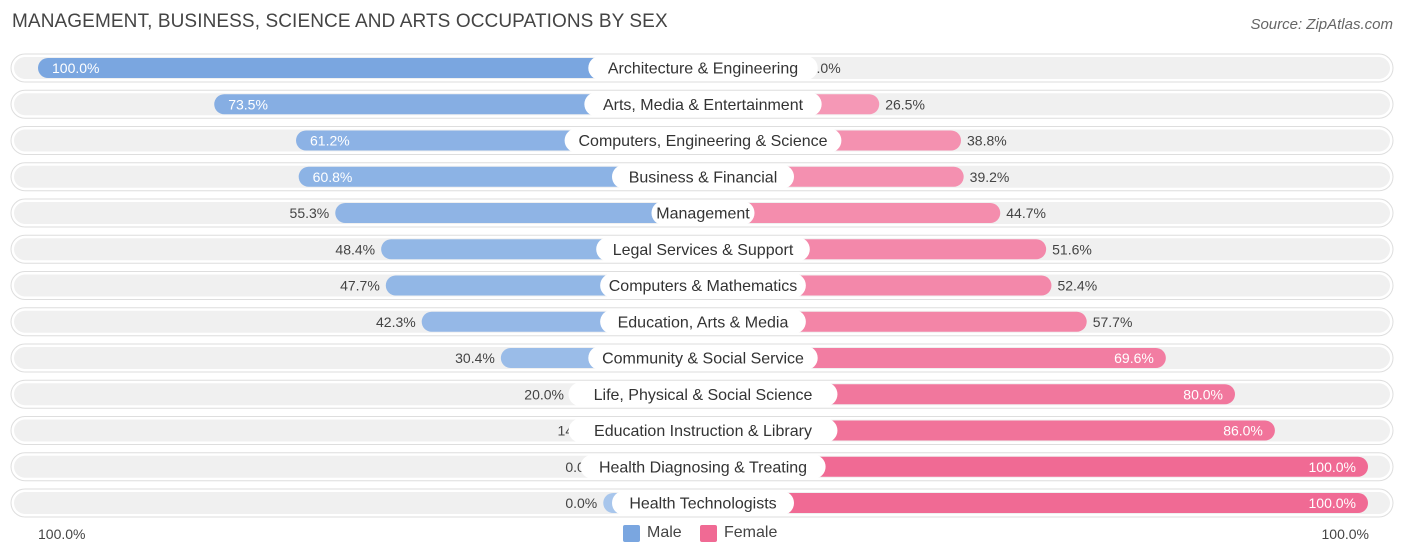 The height and width of the screenshot is (559, 1406). What do you see at coordinates (1077, 286) in the screenshot?
I see `female-value-label: 52.4%` at bounding box center [1077, 286].